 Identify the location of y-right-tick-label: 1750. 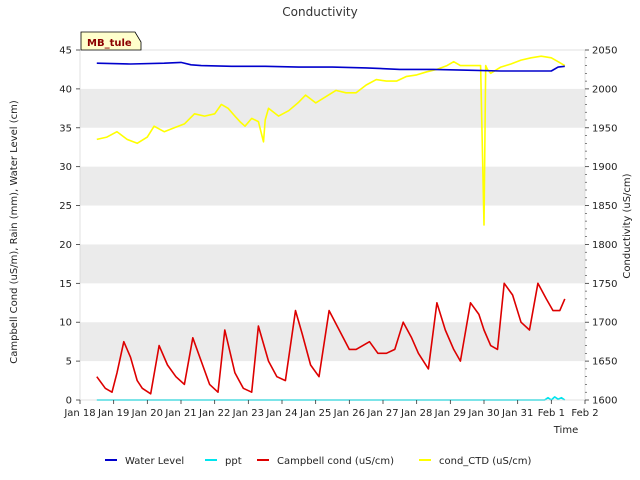
(604, 284).